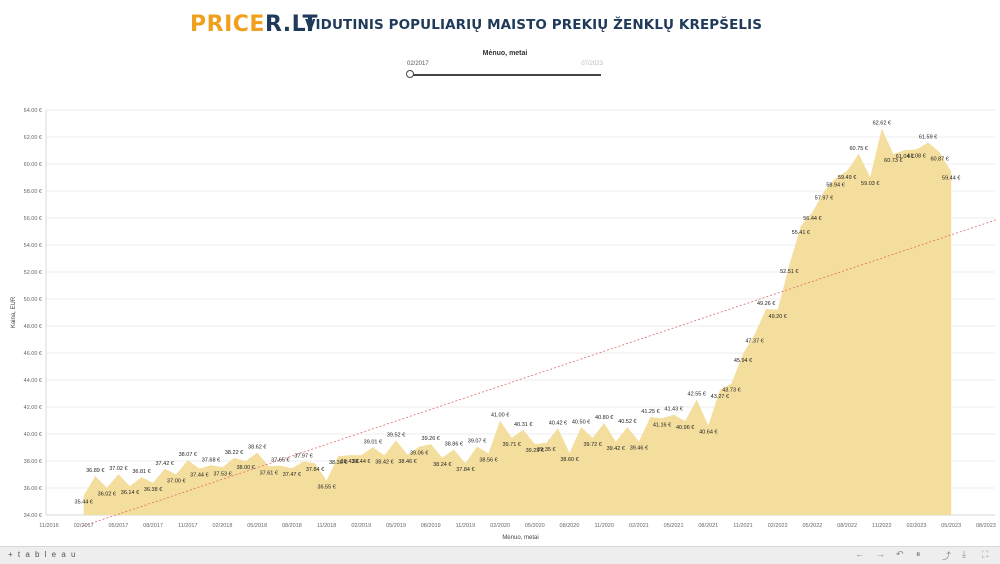 This screenshot has width=1000, height=564. What do you see at coordinates (454, 444) in the screenshot?
I see `data-label: 38.86 €` at bounding box center [454, 444].